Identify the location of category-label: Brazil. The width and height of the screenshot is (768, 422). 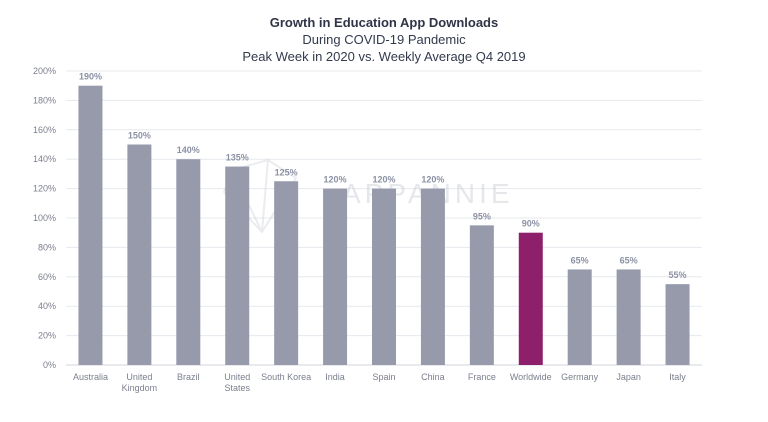
(188, 377).